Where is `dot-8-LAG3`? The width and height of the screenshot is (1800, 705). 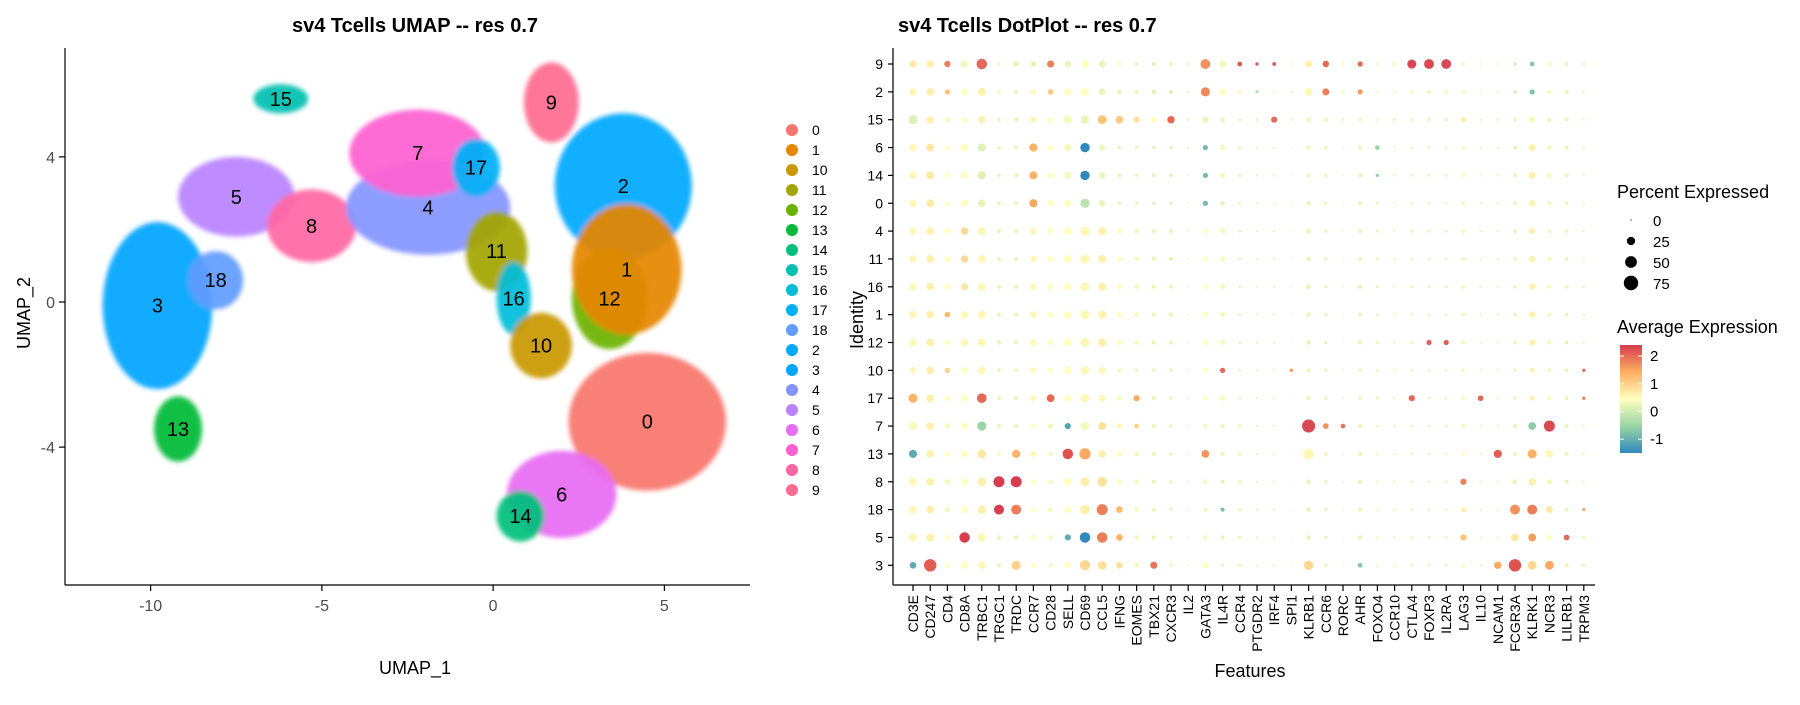 dot-8-LAG3 is located at coordinates (1463, 481).